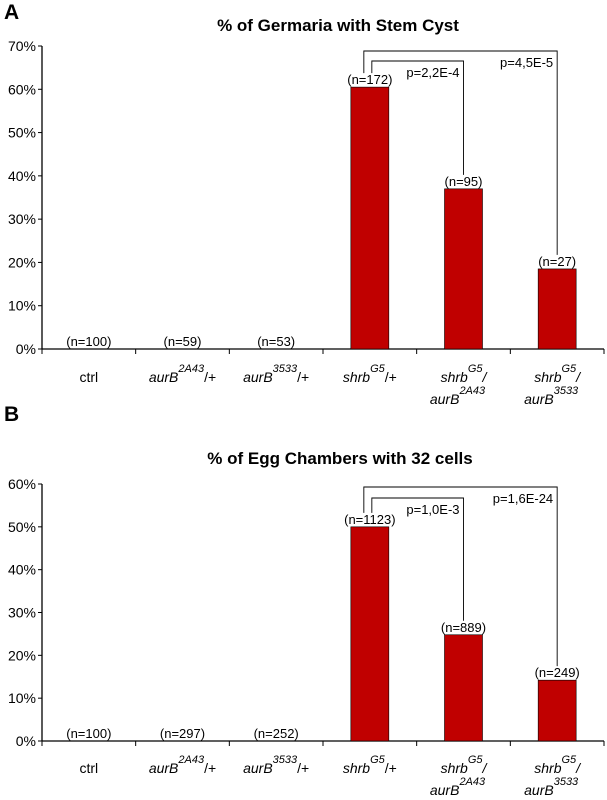 The width and height of the screenshot is (607, 800). I want to click on n-label: (n=172), so click(369, 79).